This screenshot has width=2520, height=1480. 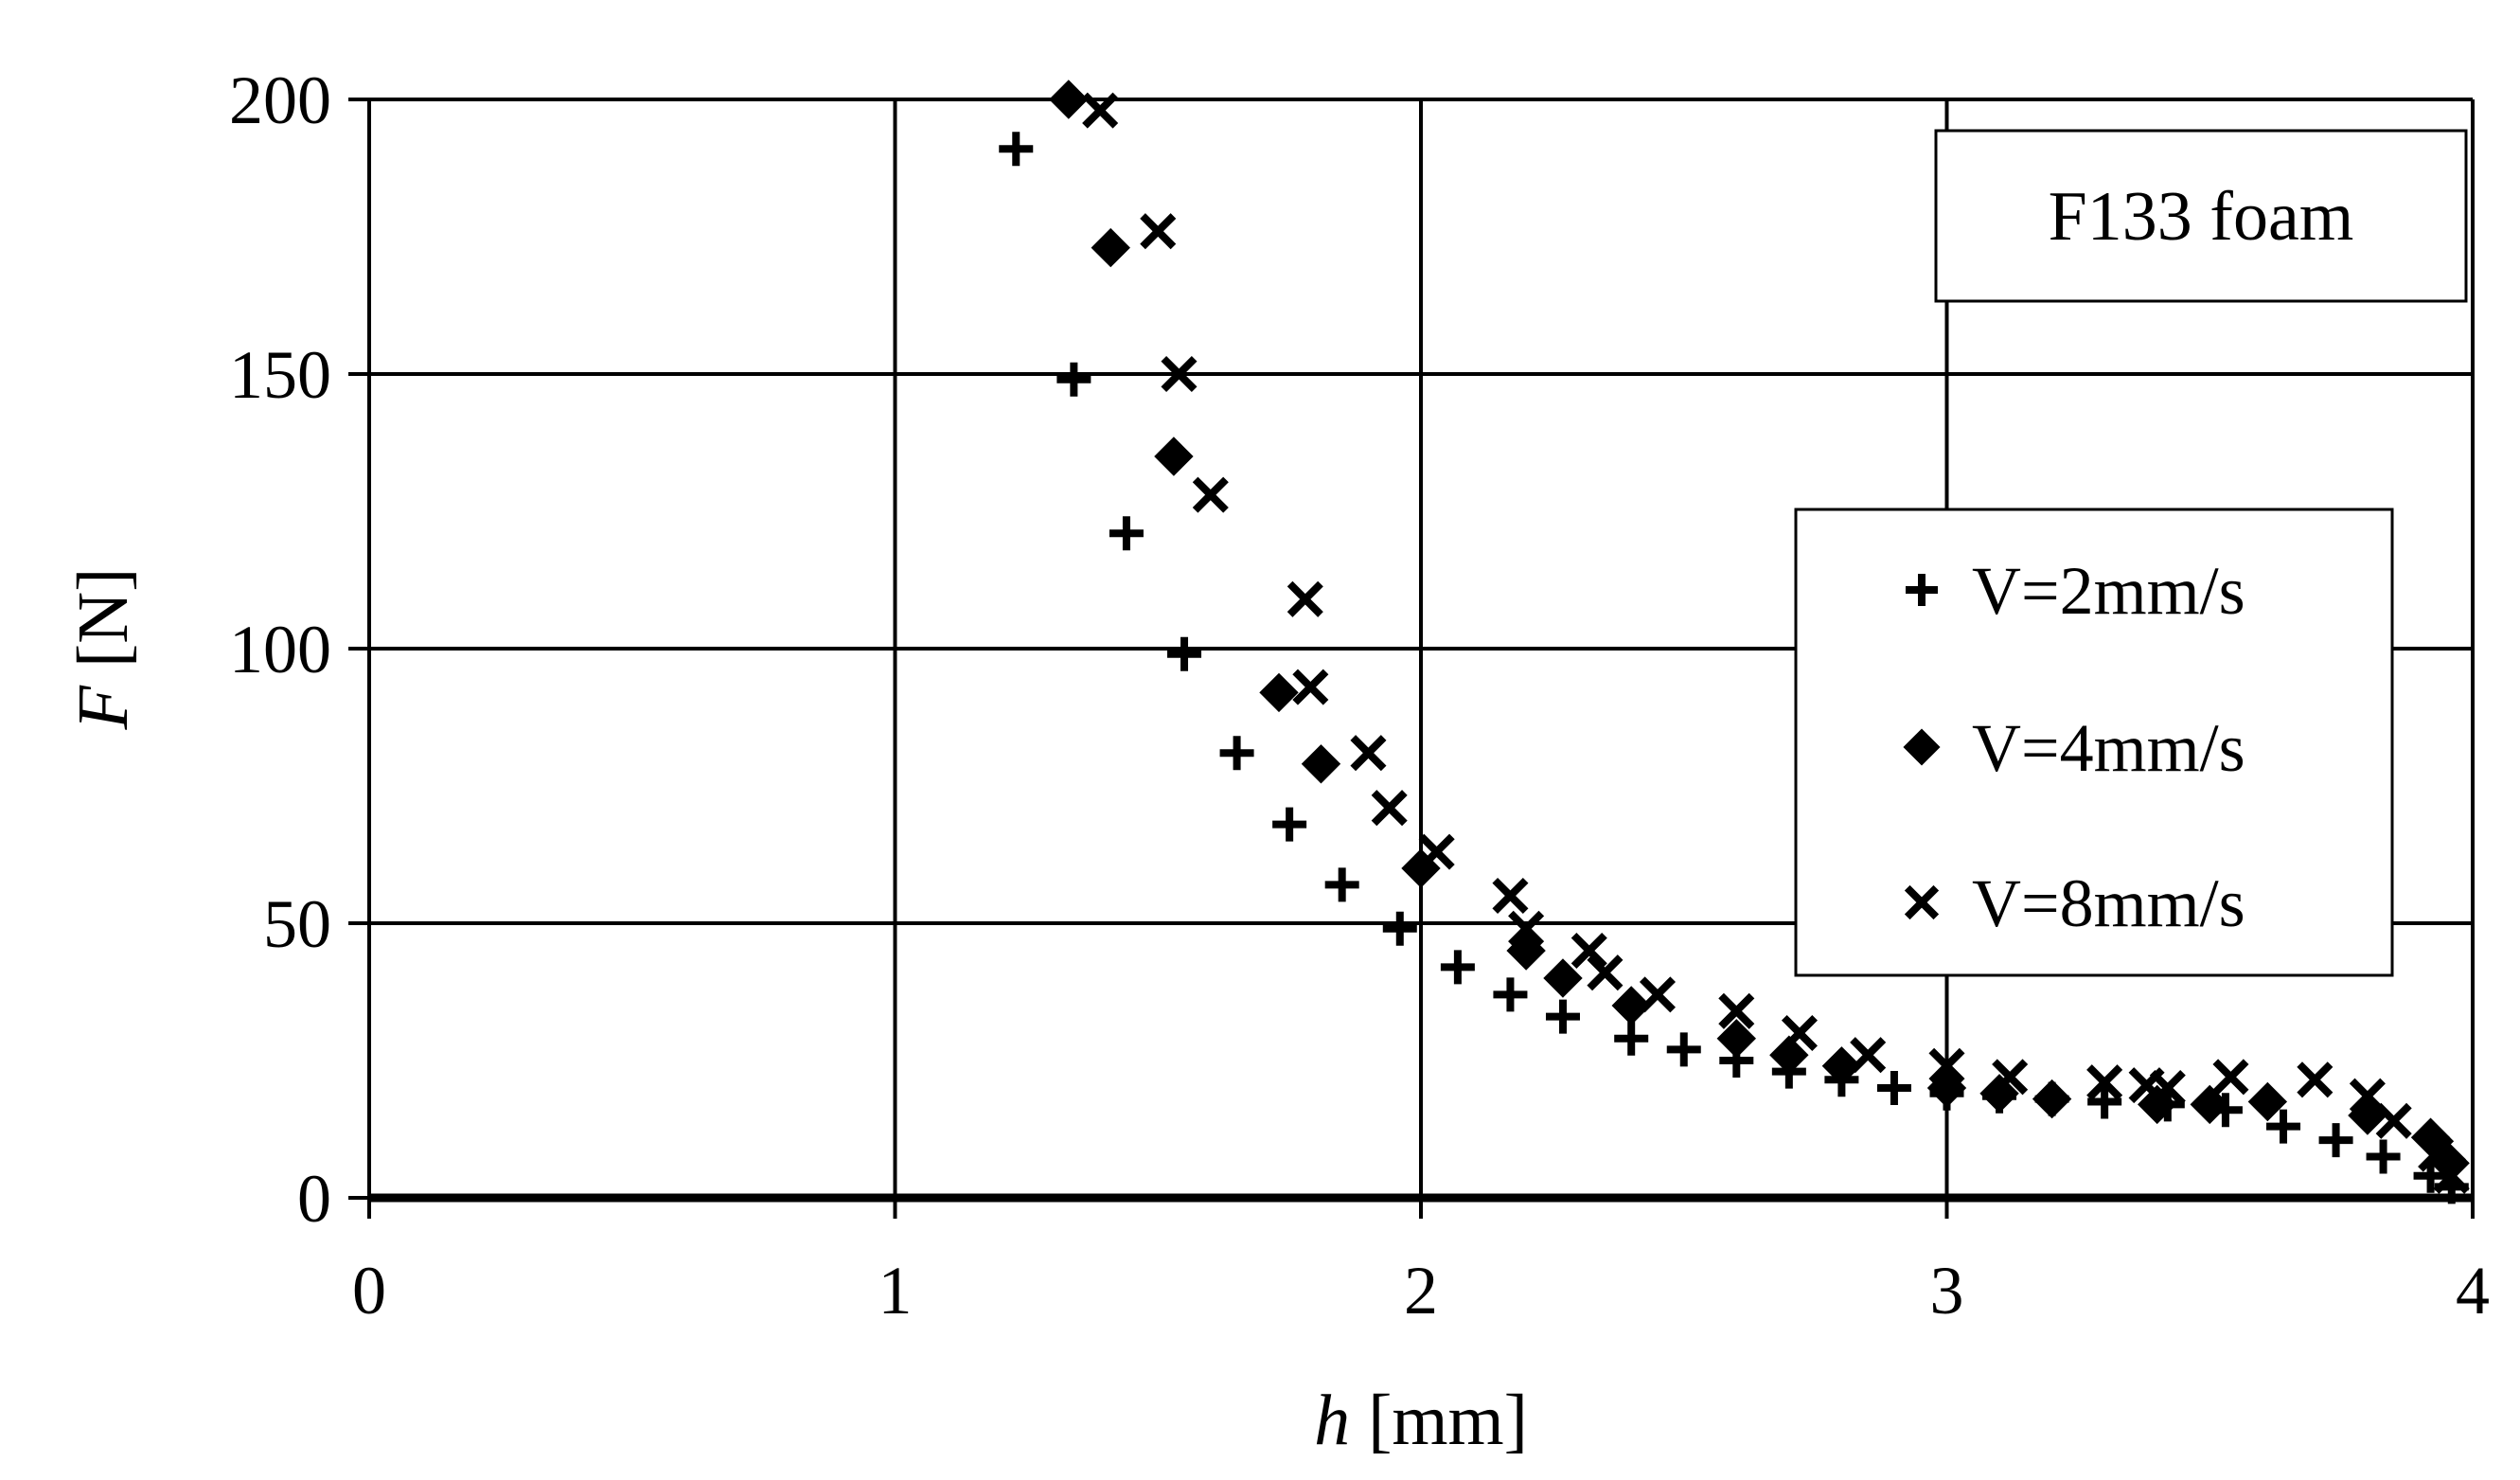 What do you see at coordinates (1421, 1290) in the screenshot?
I see `x-tick-label: 2` at bounding box center [1421, 1290].